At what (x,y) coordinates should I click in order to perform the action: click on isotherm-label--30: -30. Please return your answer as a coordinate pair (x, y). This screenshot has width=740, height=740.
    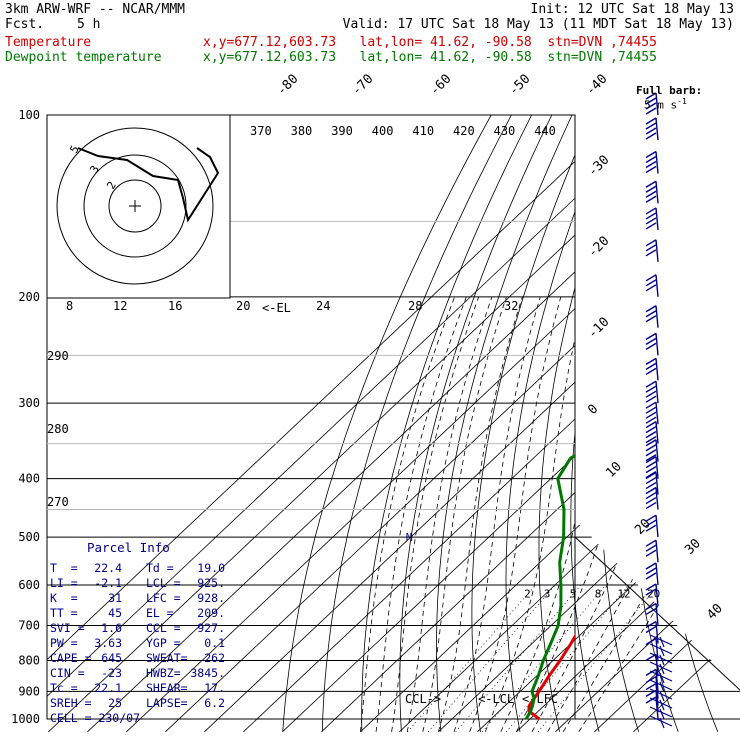
    Looking at the image, I should click on (598, 166).